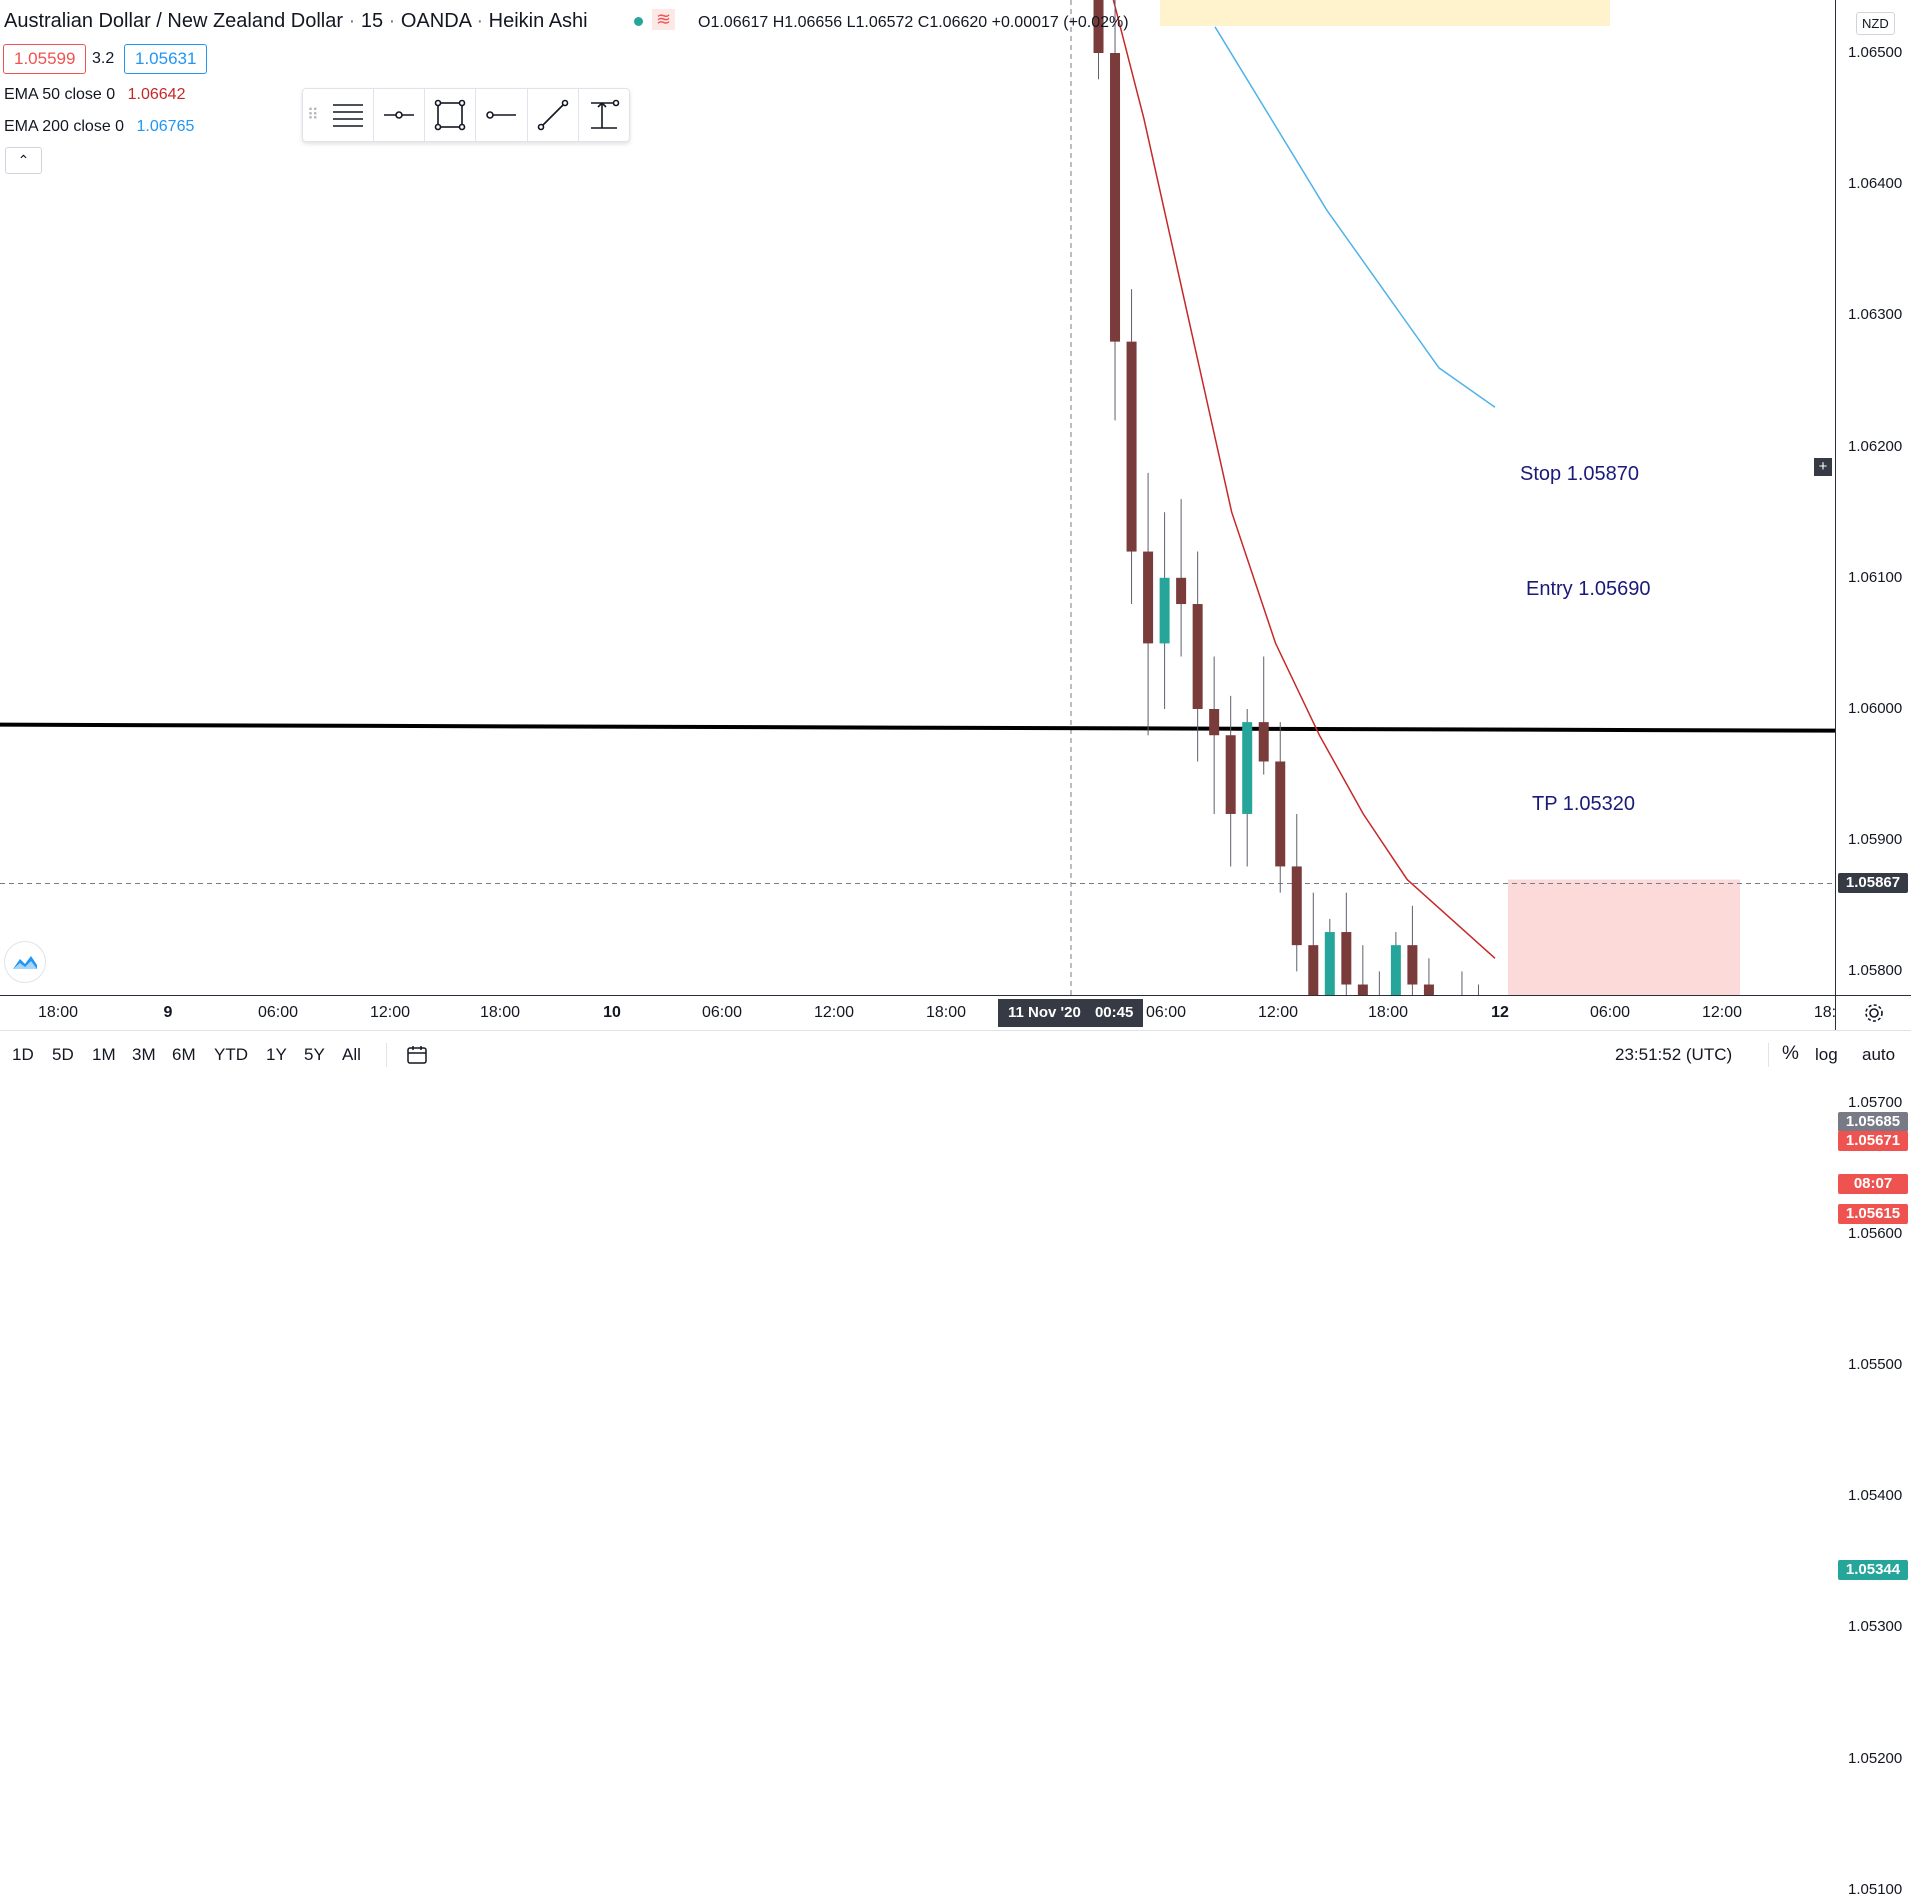  I want to click on price-tick-label: 1.06400, so click(1875, 184).